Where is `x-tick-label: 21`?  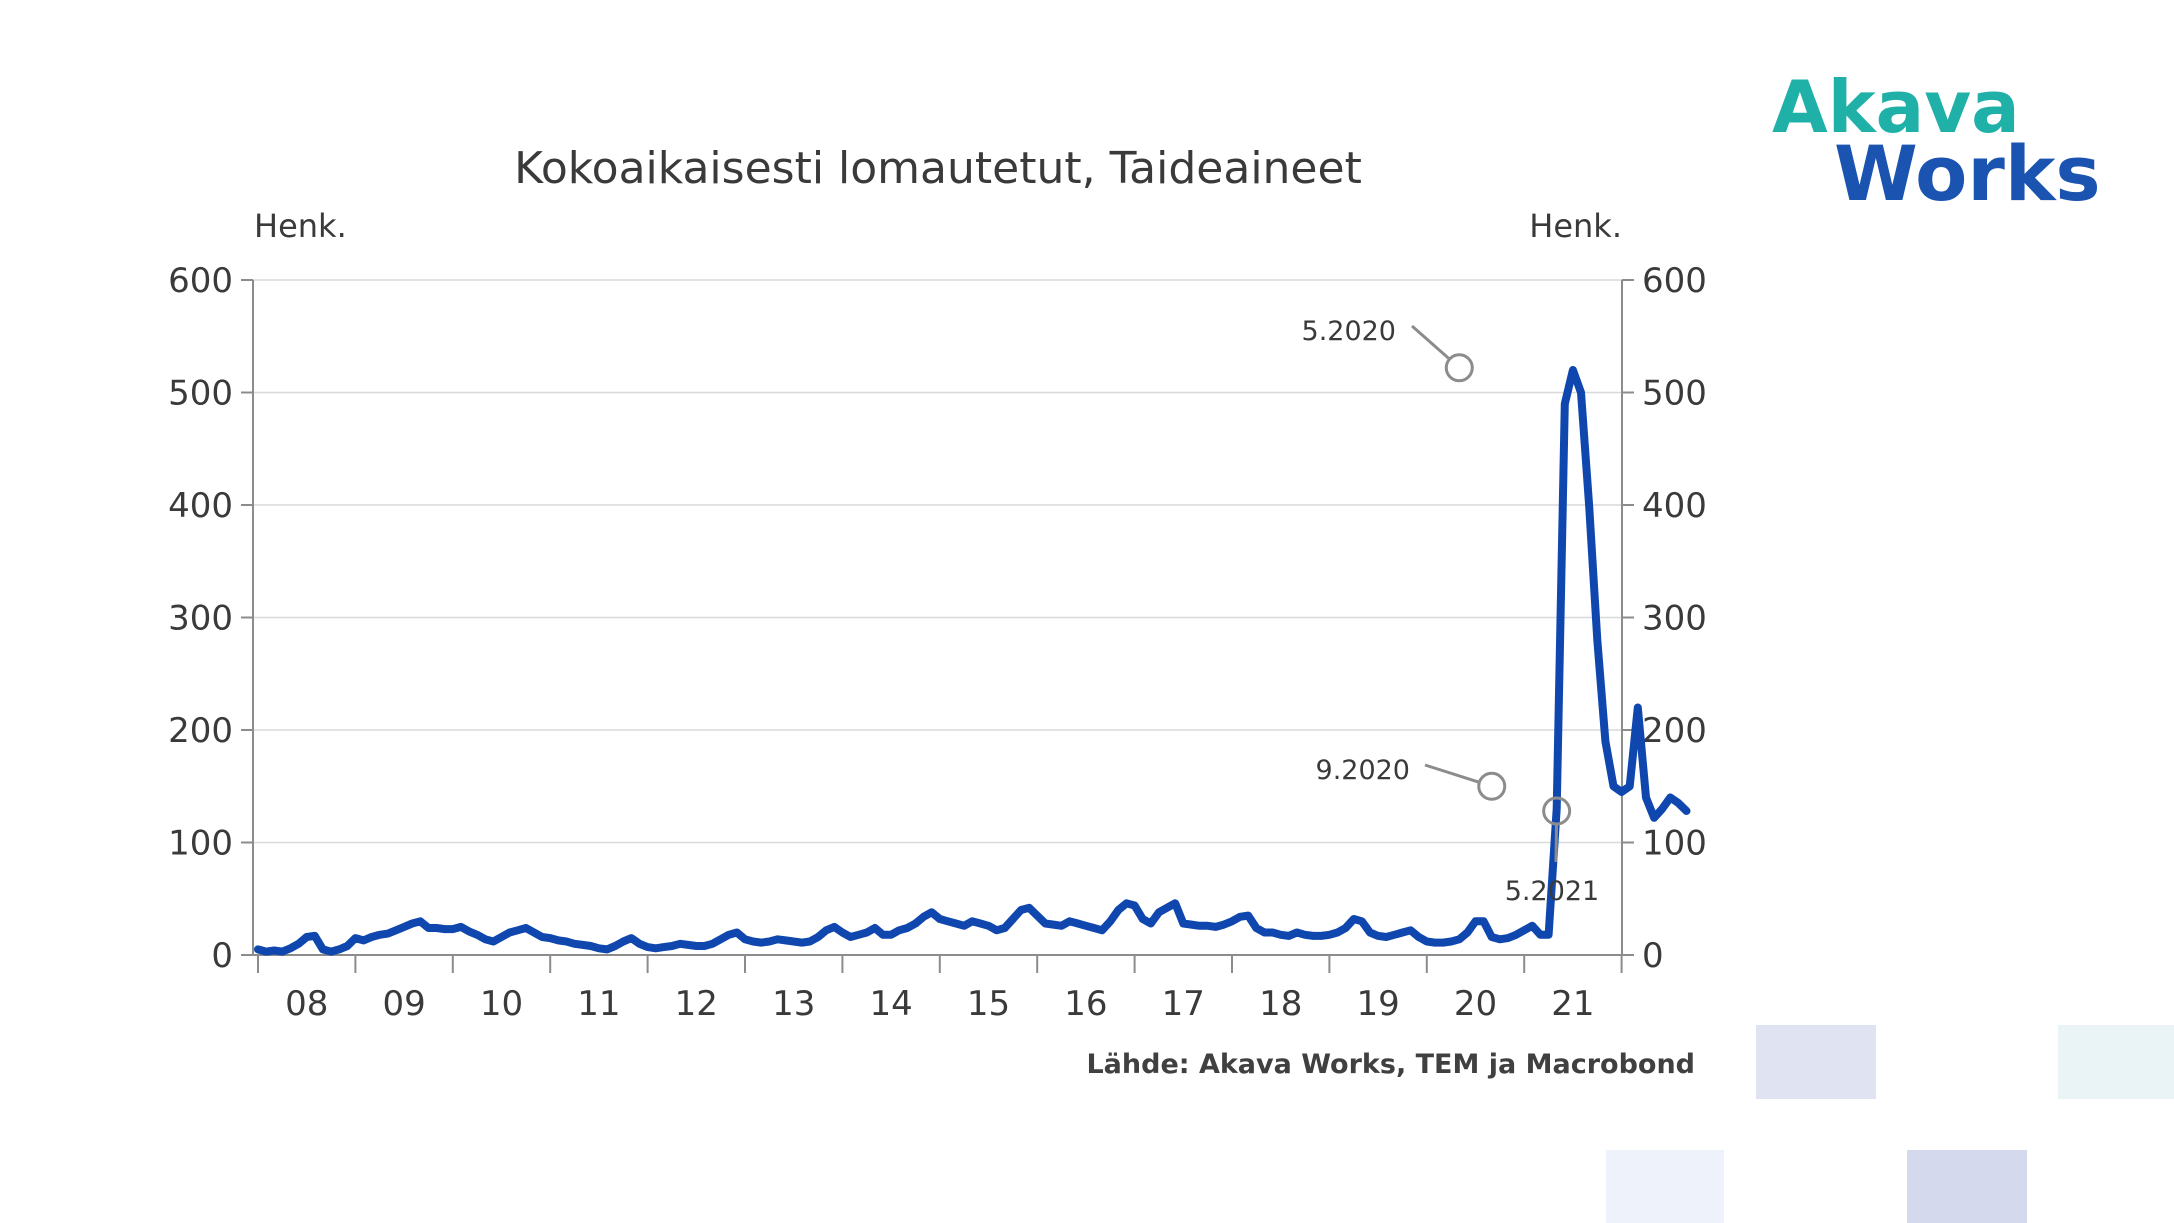
x-tick-label: 21 is located at coordinates (1572, 1004).